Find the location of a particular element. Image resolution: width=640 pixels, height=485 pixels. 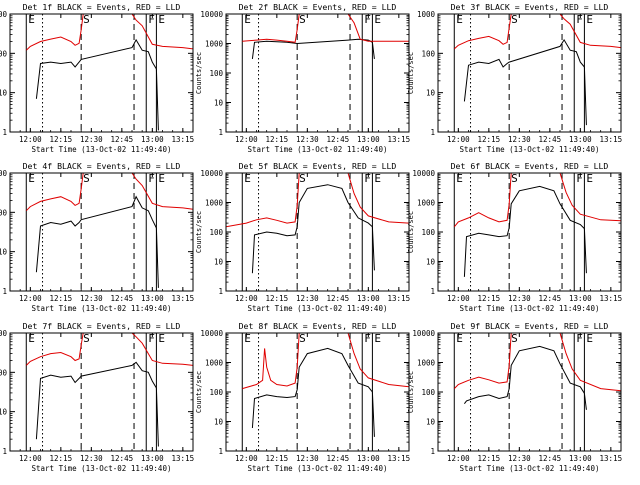

chart-title: Det 7f BLACK = Events, RED = LLD is located at coordinates (102, 326).